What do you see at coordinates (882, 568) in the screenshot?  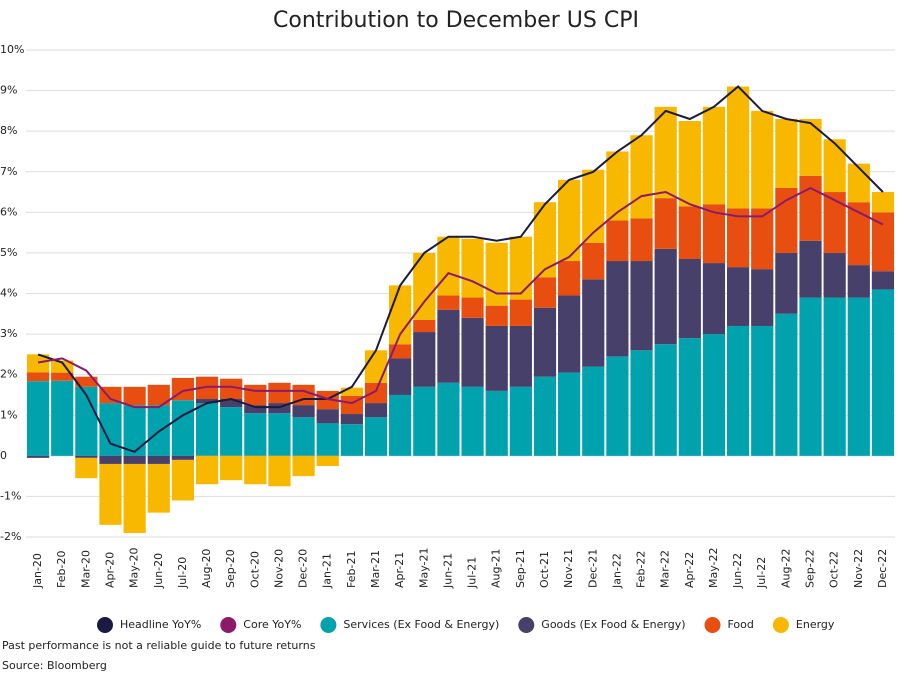 I see `x-tick-label: Dec-22` at bounding box center [882, 568].